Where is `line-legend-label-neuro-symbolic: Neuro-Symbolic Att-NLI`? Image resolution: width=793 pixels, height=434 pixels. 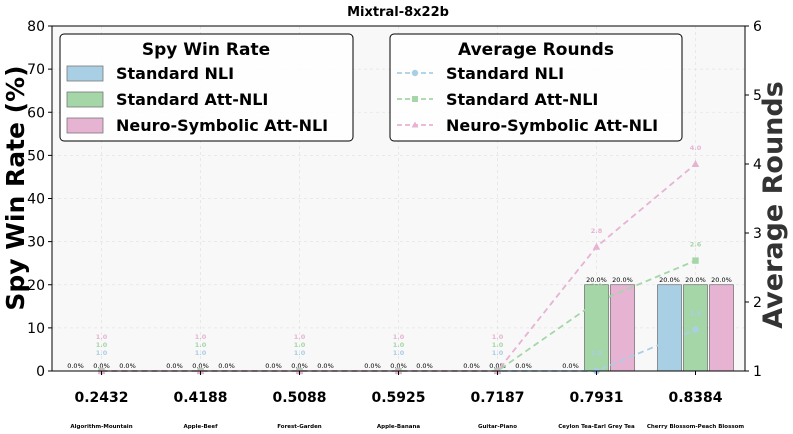
line-legend-label-neuro-symbolic: Neuro-Symbolic Att-NLI is located at coordinates (552, 125).